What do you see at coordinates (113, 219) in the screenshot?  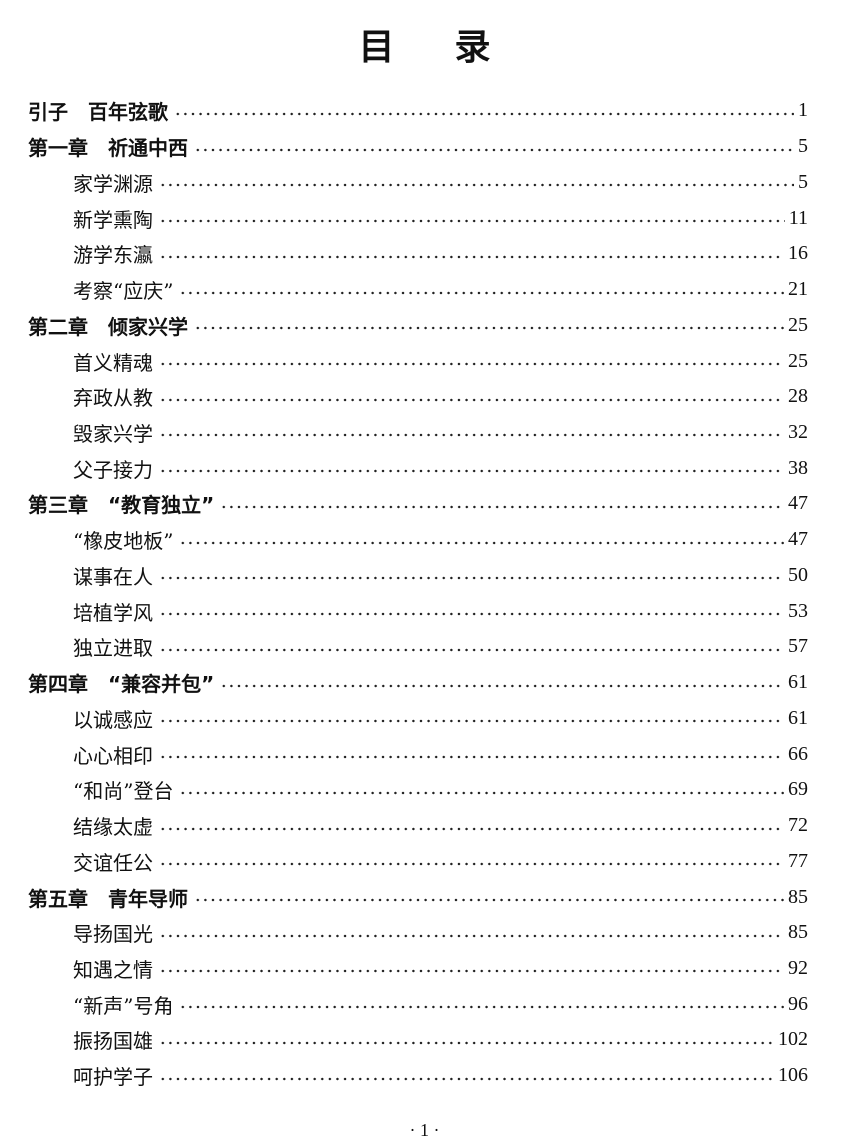 I see `entry-title: 新学熏陶` at bounding box center [113, 219].